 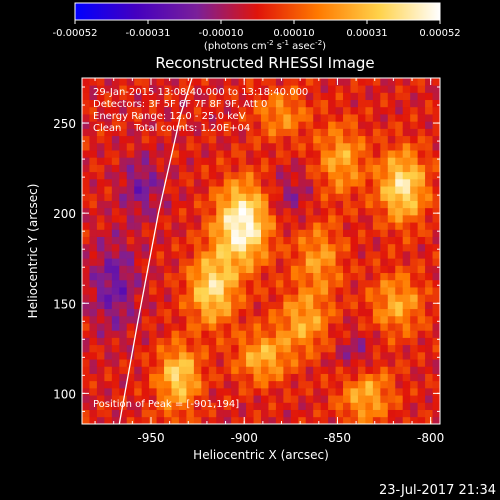 I want to click on colorbar-tick-label: -0.00031, so click(x=148, y=33).